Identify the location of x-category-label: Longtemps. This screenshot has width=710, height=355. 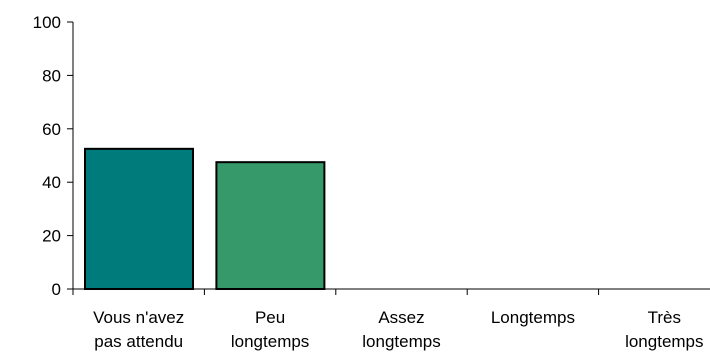
(533, 317).